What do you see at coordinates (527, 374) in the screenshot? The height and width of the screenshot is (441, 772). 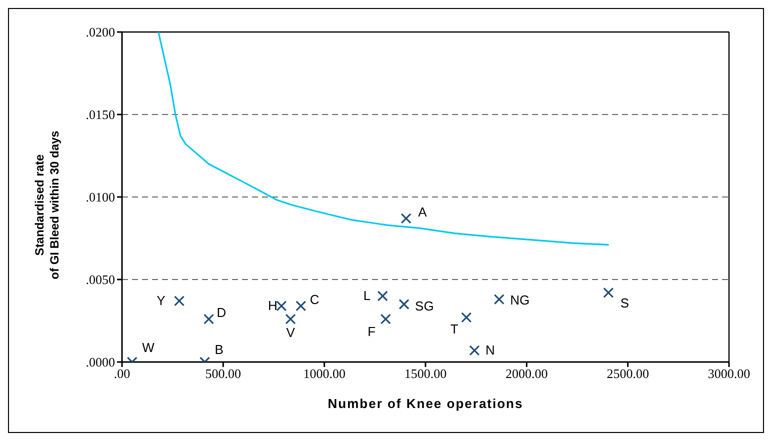 I see `x-tick-label: 2000.00` at bounding box center [527, 374].